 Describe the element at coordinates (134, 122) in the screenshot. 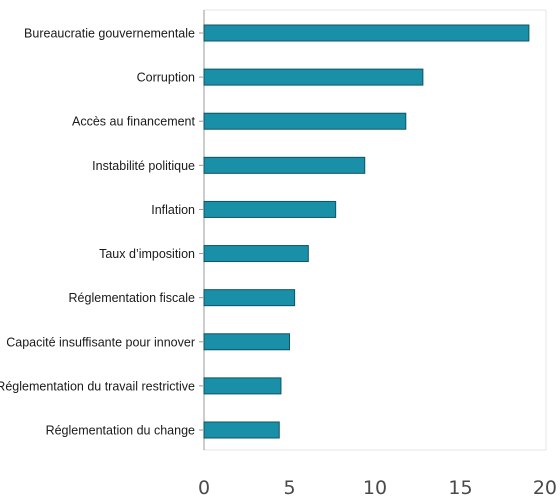

I see `category-label: Accès au financement` at that location.